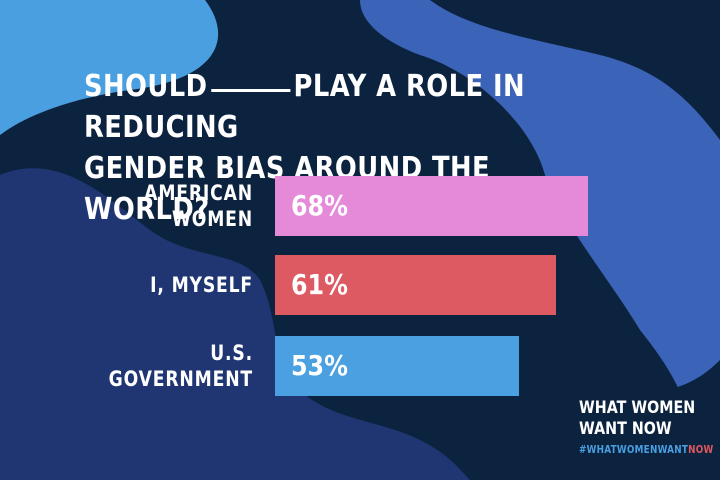 The width and height of the screenshot is (720, 480). What do you see at coordinates (319, 284) in the screenshot?
I see `bar-value-label-2: 61%` at bounding box center [319, 284].